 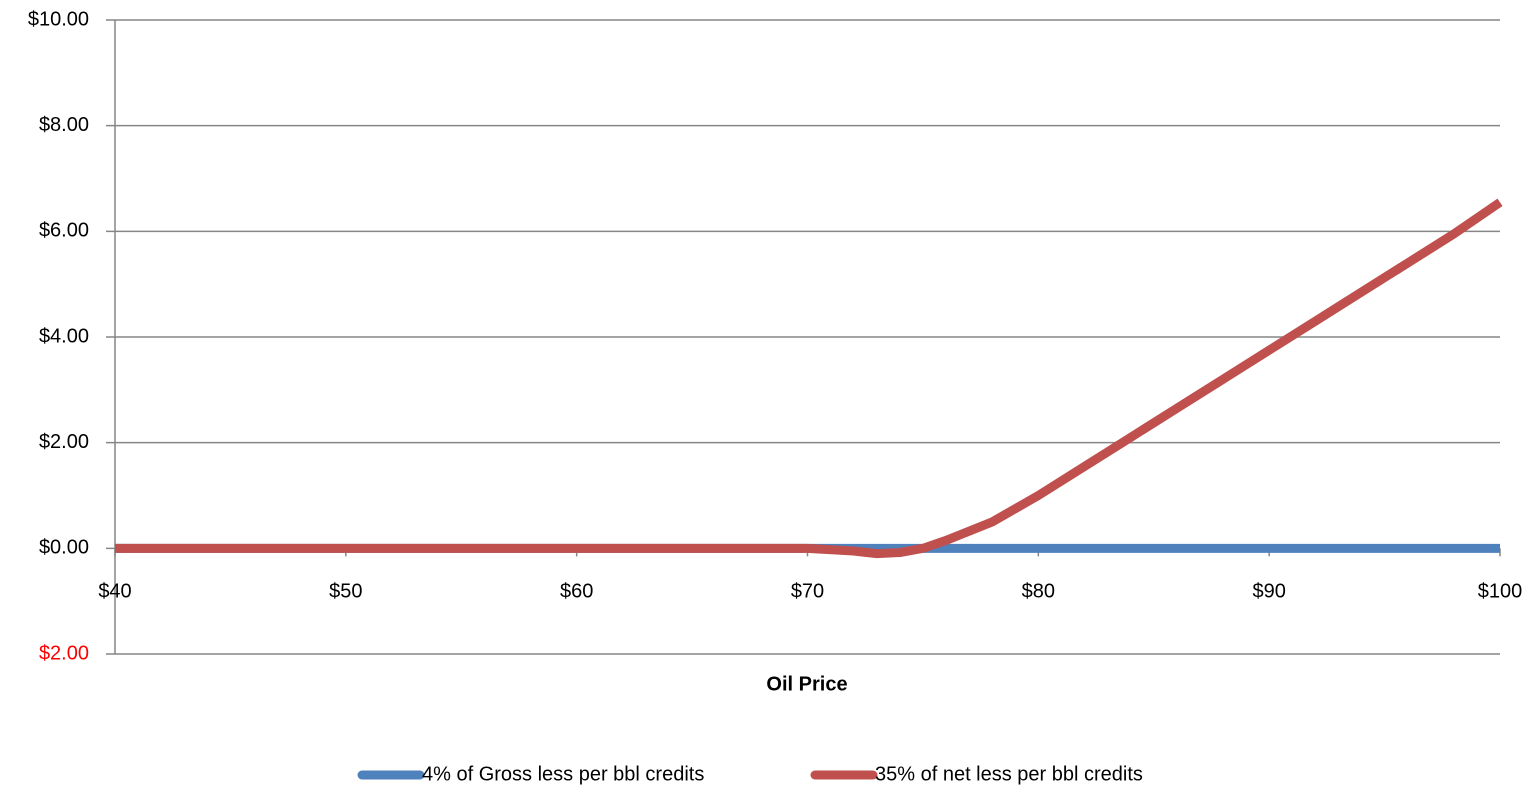 I want to click on x-tick-label: $60, so click(x=576, y=592).